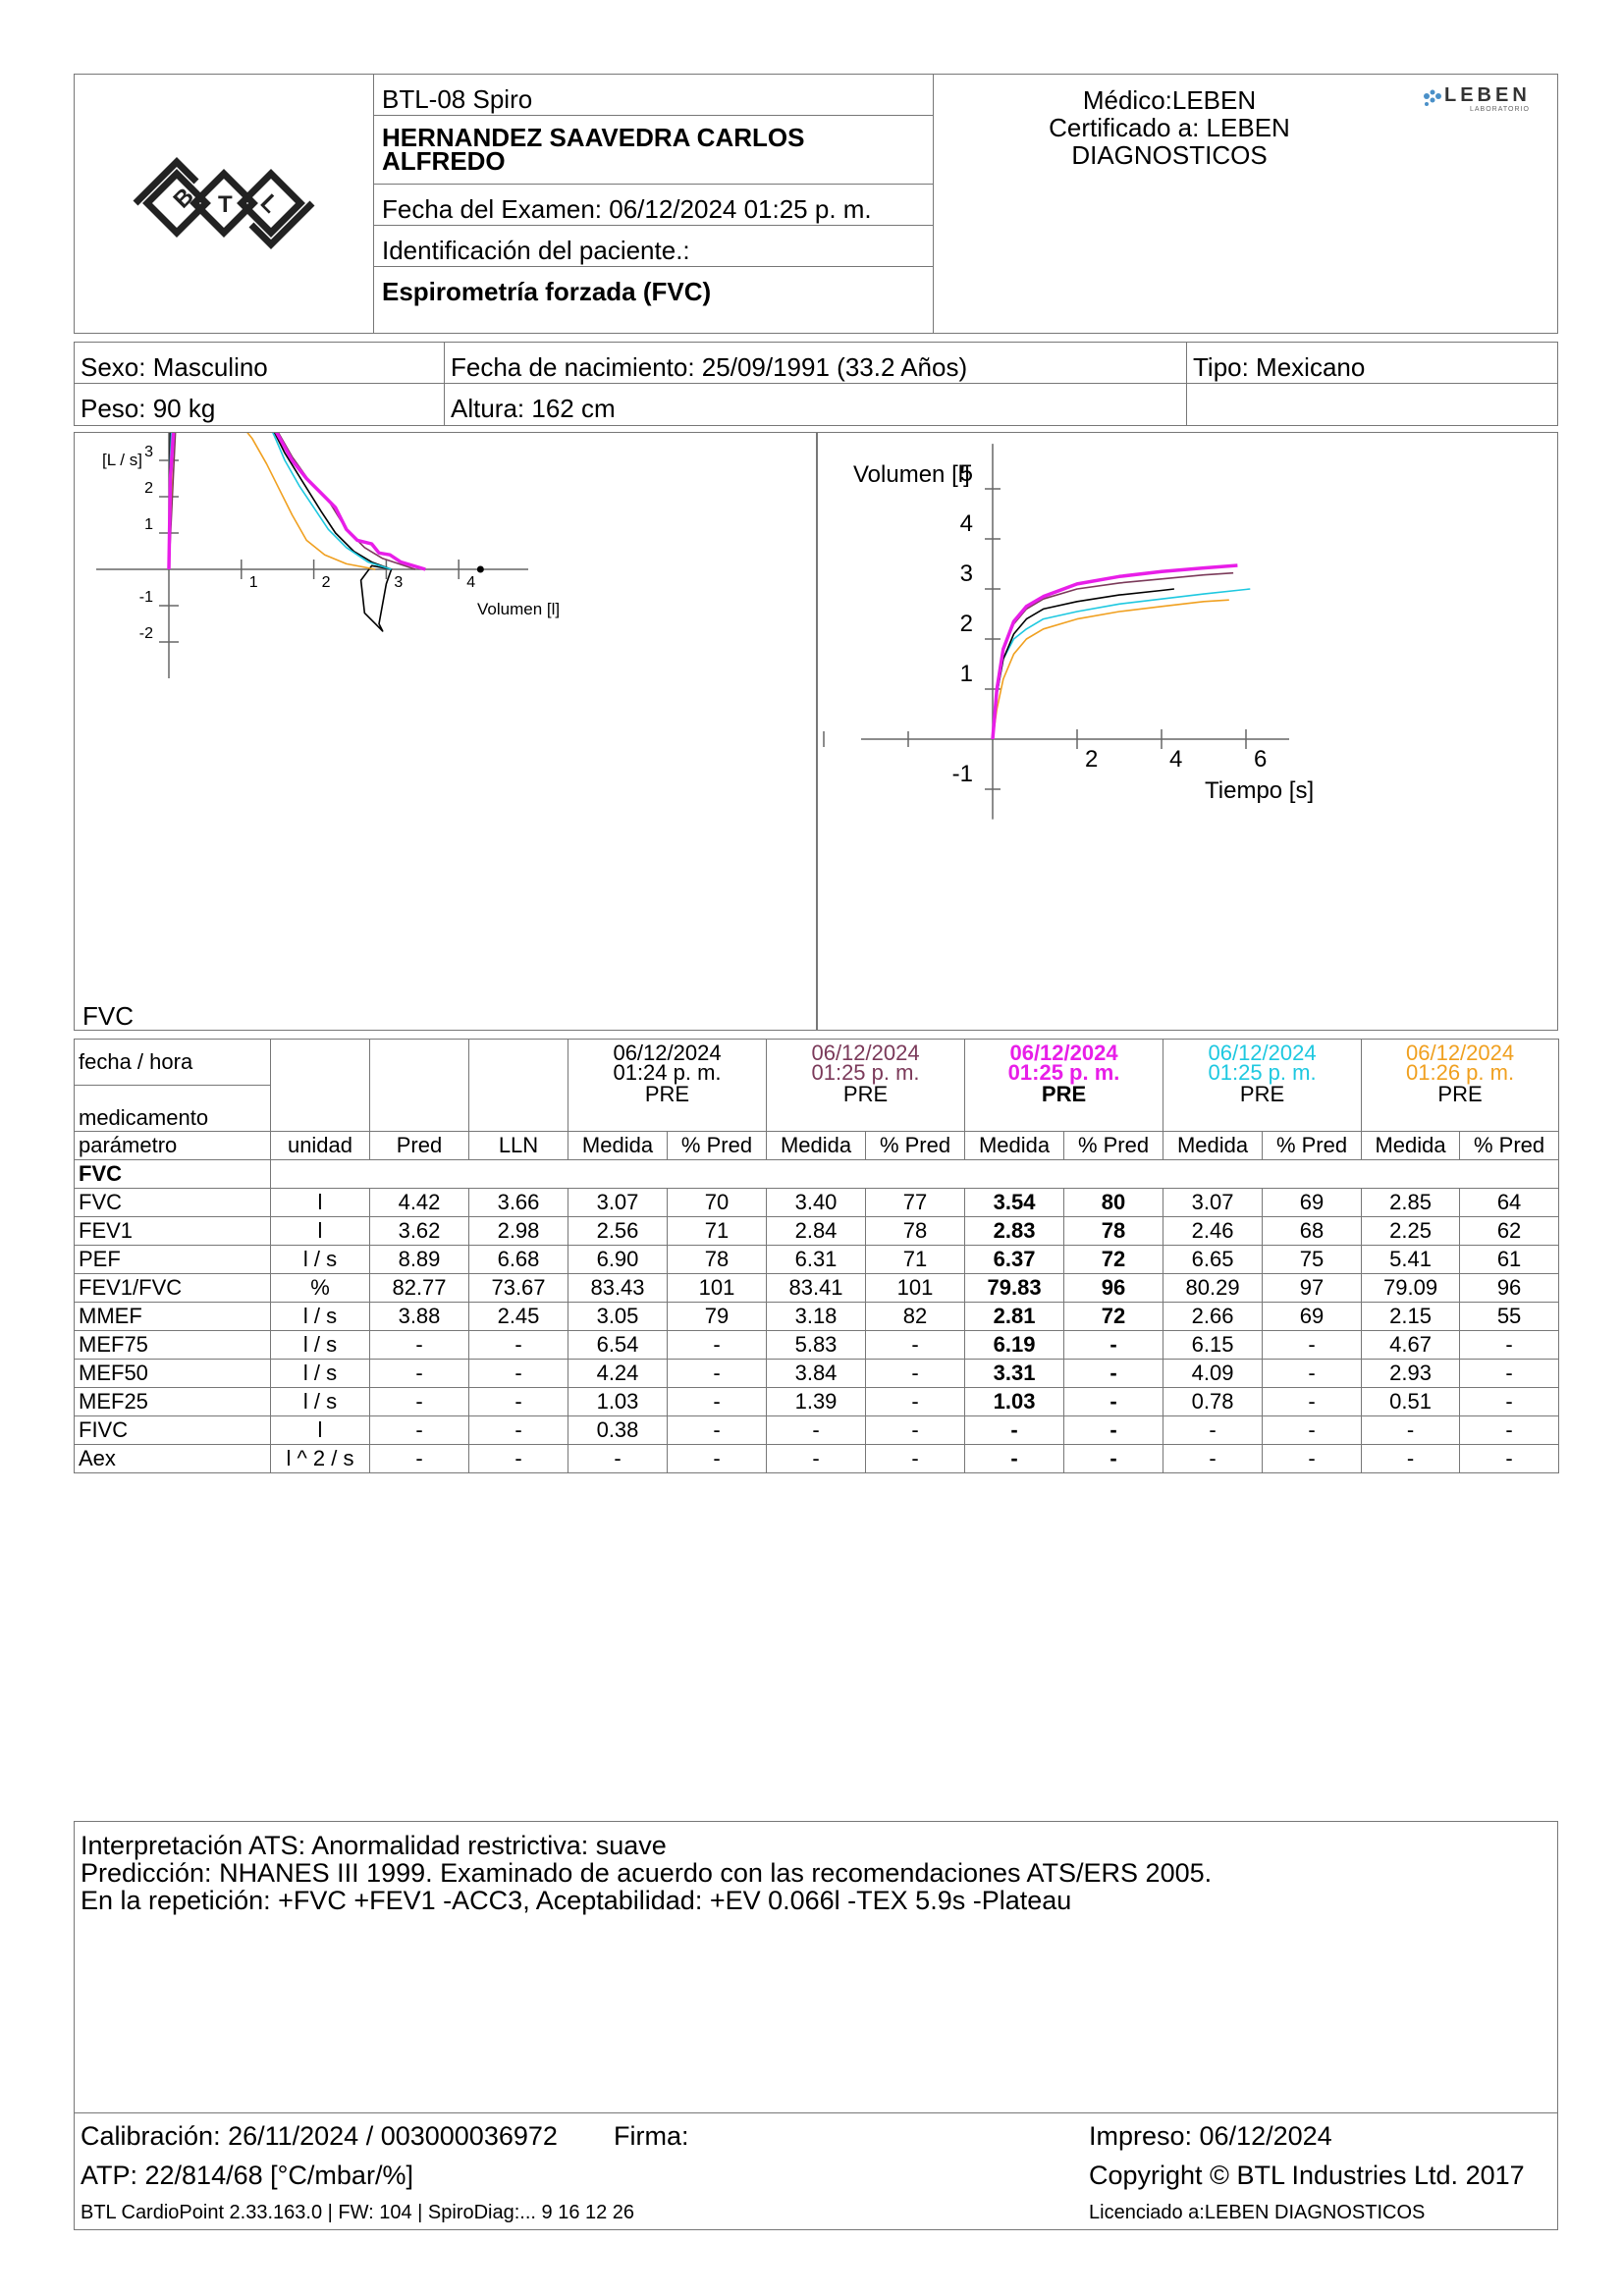  I want to click on exam-date: Fecha del Examen: 06/12/2024 01:25 p. m., so click(653, 205).